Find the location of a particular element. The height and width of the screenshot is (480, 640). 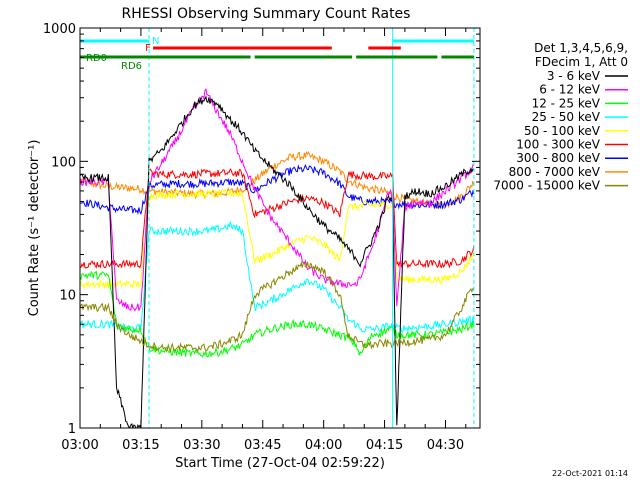

y-axis-label: Count Rate (s⁻¹ detector⁻¹) is located at coordinates (34, 228).